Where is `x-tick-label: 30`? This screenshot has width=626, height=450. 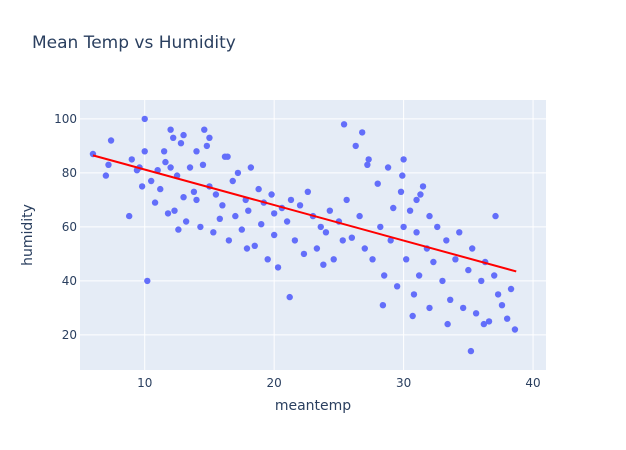 x-tick-label: 30 is located at coordinates (403, 383).